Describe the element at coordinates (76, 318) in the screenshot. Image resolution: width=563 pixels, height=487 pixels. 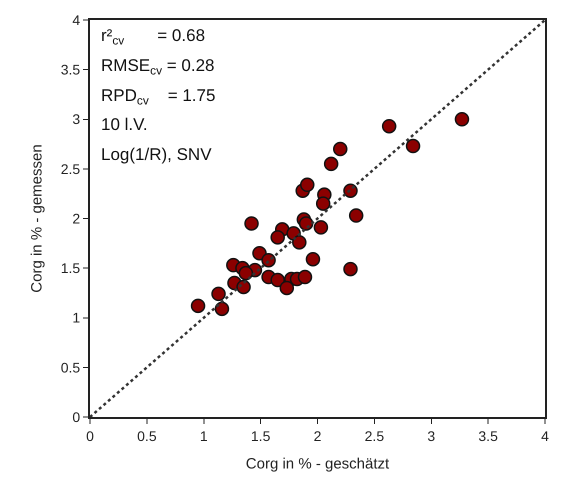
I see `y-tick-label: 1` at that location.